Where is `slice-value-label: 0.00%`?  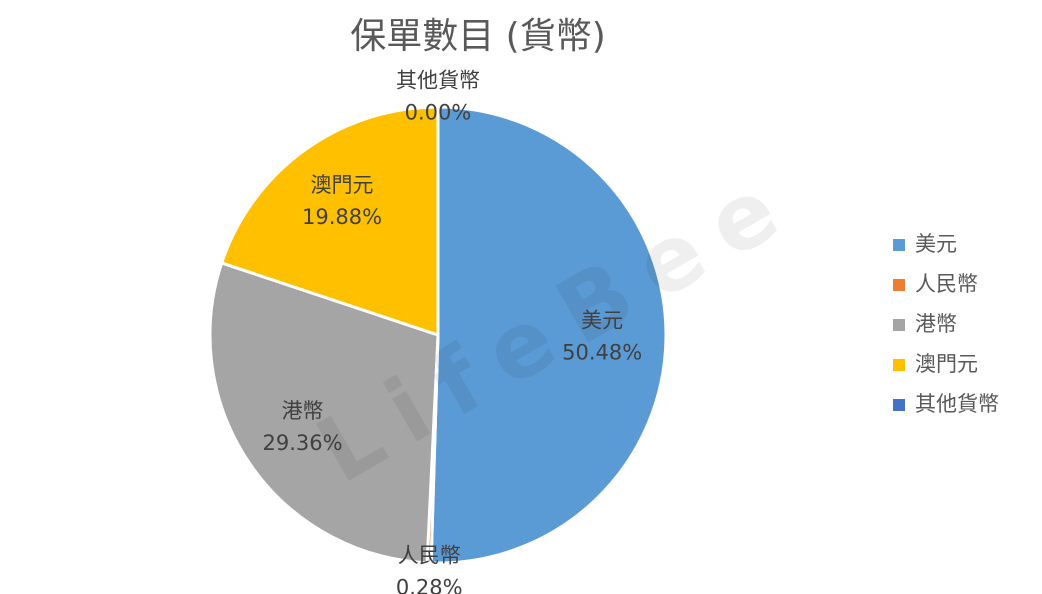
slice-value-label: 0.00% is located at coordinates (438, 112).